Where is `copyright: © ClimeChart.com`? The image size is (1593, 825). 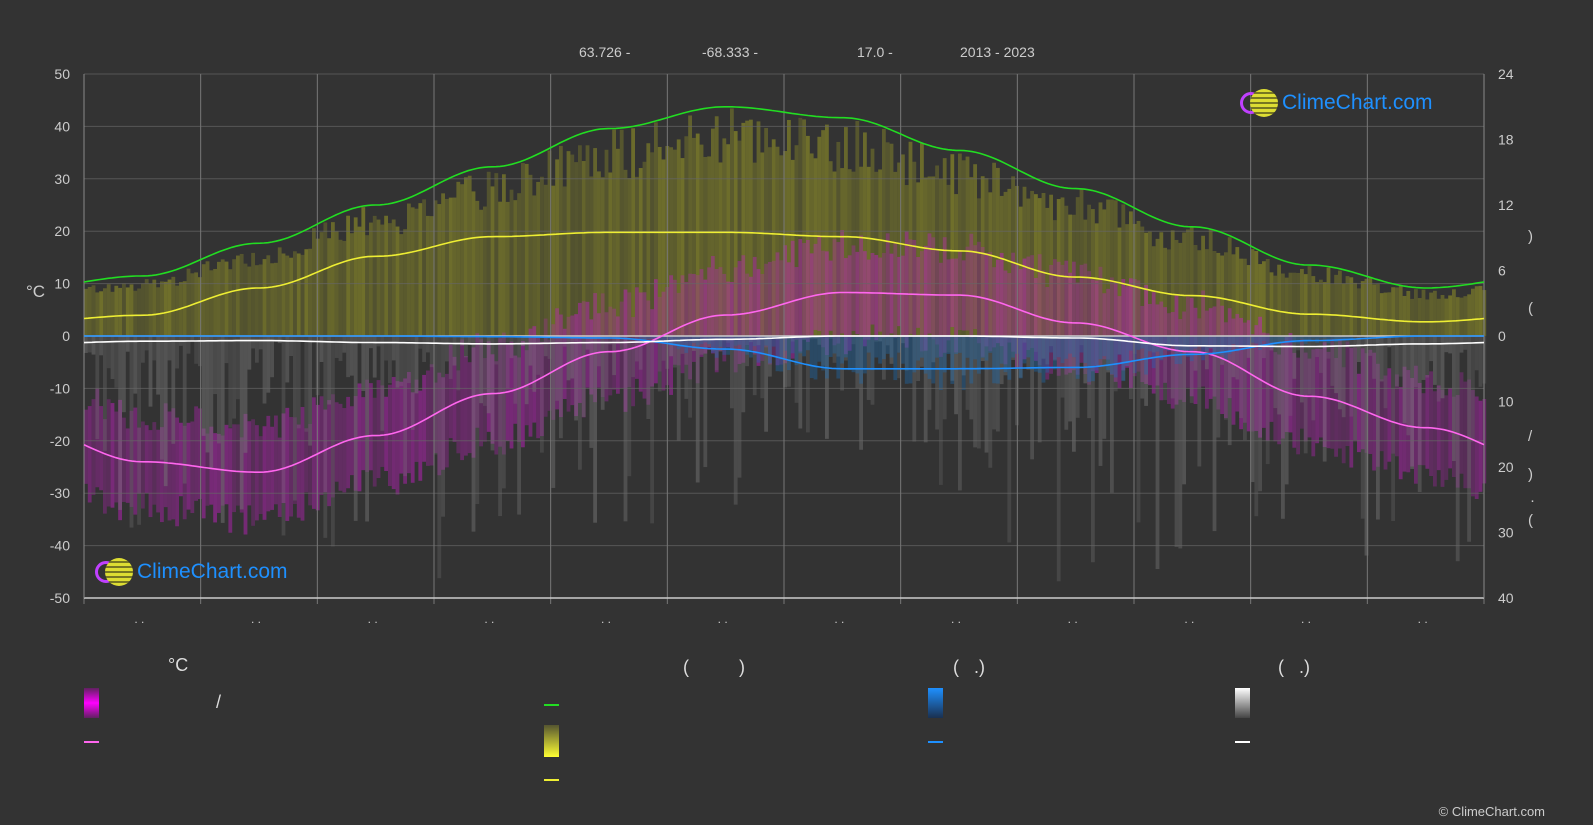
copyright: © ClimeChart.com is located at coordinates (1491, 811).